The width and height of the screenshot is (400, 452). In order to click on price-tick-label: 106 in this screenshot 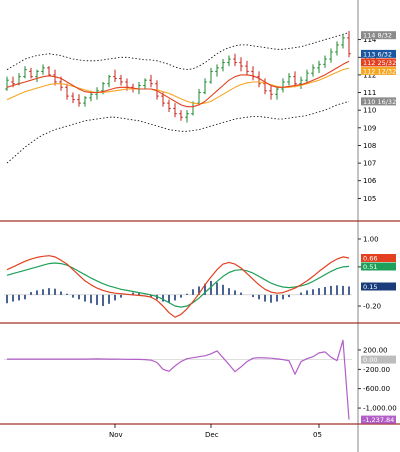, I will do `click(370, 181)`.